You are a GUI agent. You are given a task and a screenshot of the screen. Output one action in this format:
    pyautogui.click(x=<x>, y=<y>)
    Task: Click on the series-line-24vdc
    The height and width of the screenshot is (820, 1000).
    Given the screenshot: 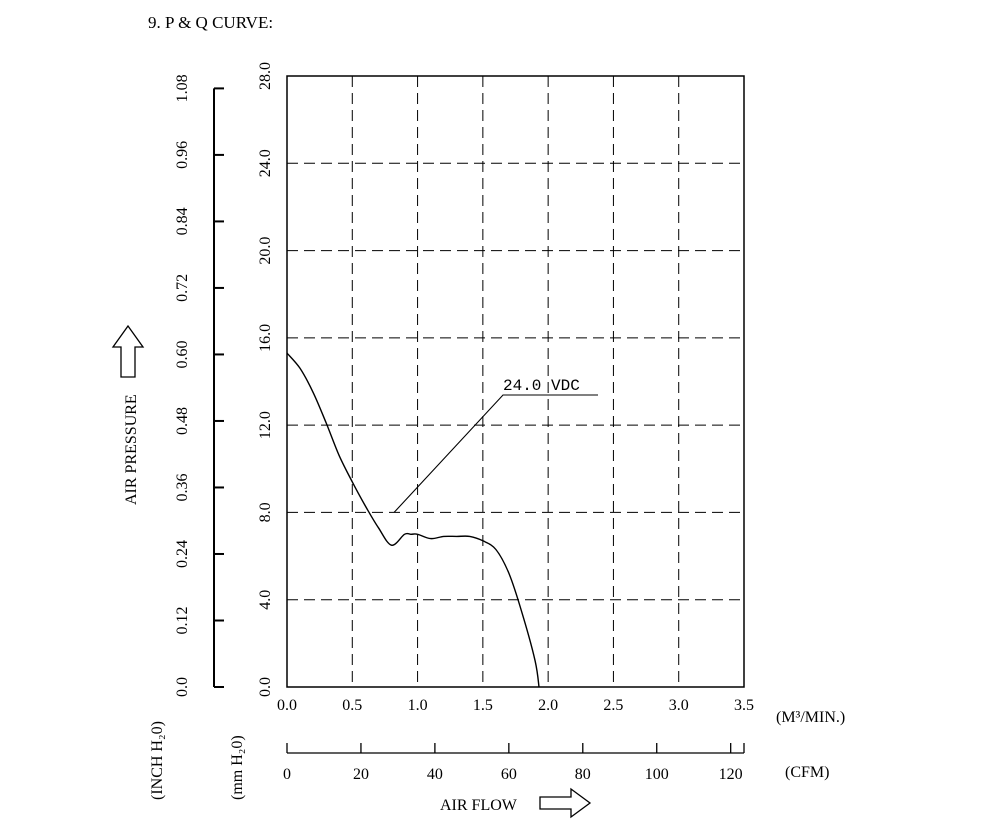 What is the action you would take?
    pyautogui.click(x=413, y=520)
    